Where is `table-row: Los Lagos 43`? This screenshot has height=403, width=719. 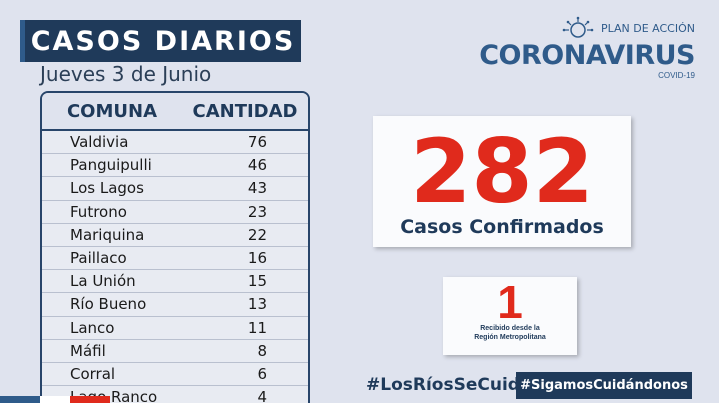
table-row: Los Lagos 43 is located at coordinates (175, 189).